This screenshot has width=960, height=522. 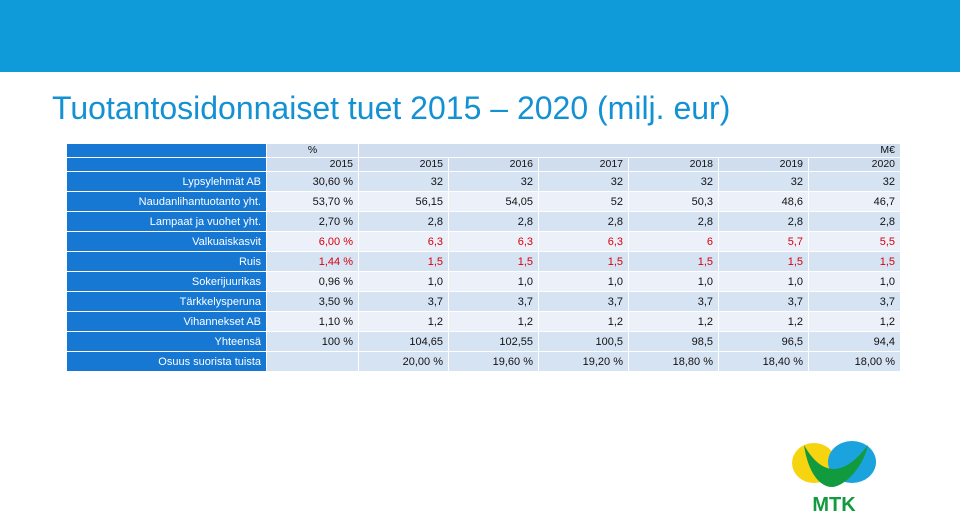 What do you see at coordinates (836, 466) in the screenshot?
I see `logo-green-shape` at bounding box center [836, 466].